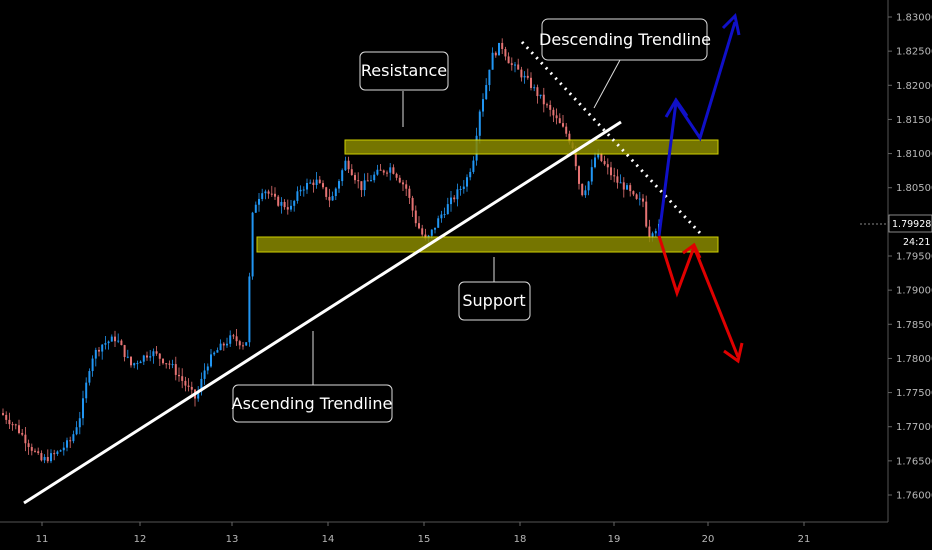  Describe the element at coordinates (731, 24) in the screenshot. I see `bullish-arrow-head-top` at that location.